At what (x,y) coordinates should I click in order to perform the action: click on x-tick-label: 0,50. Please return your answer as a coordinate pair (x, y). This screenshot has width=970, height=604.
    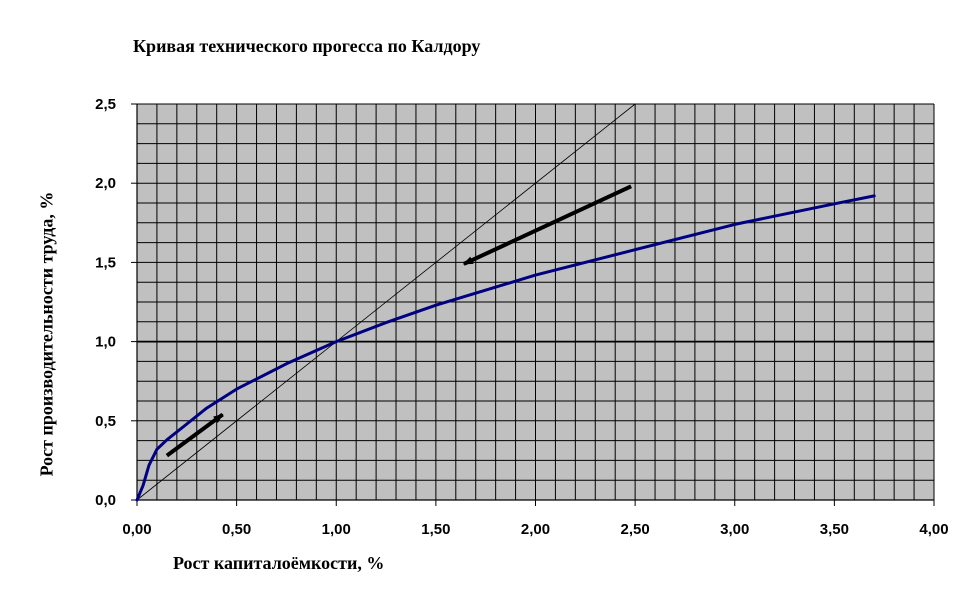
    Looking at the image, I should click on (236, 529).